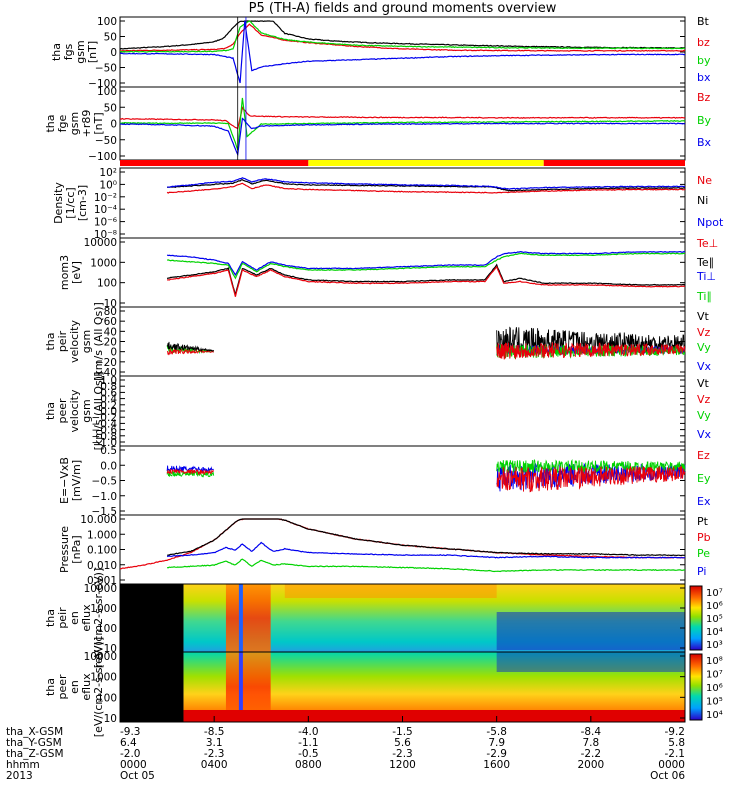 This screenshot has height=800, width=750. What do you see at coordinates (133, 765) in the screenshot?
I see `x-tick-label: 0000` at bounding box center [133, 765].